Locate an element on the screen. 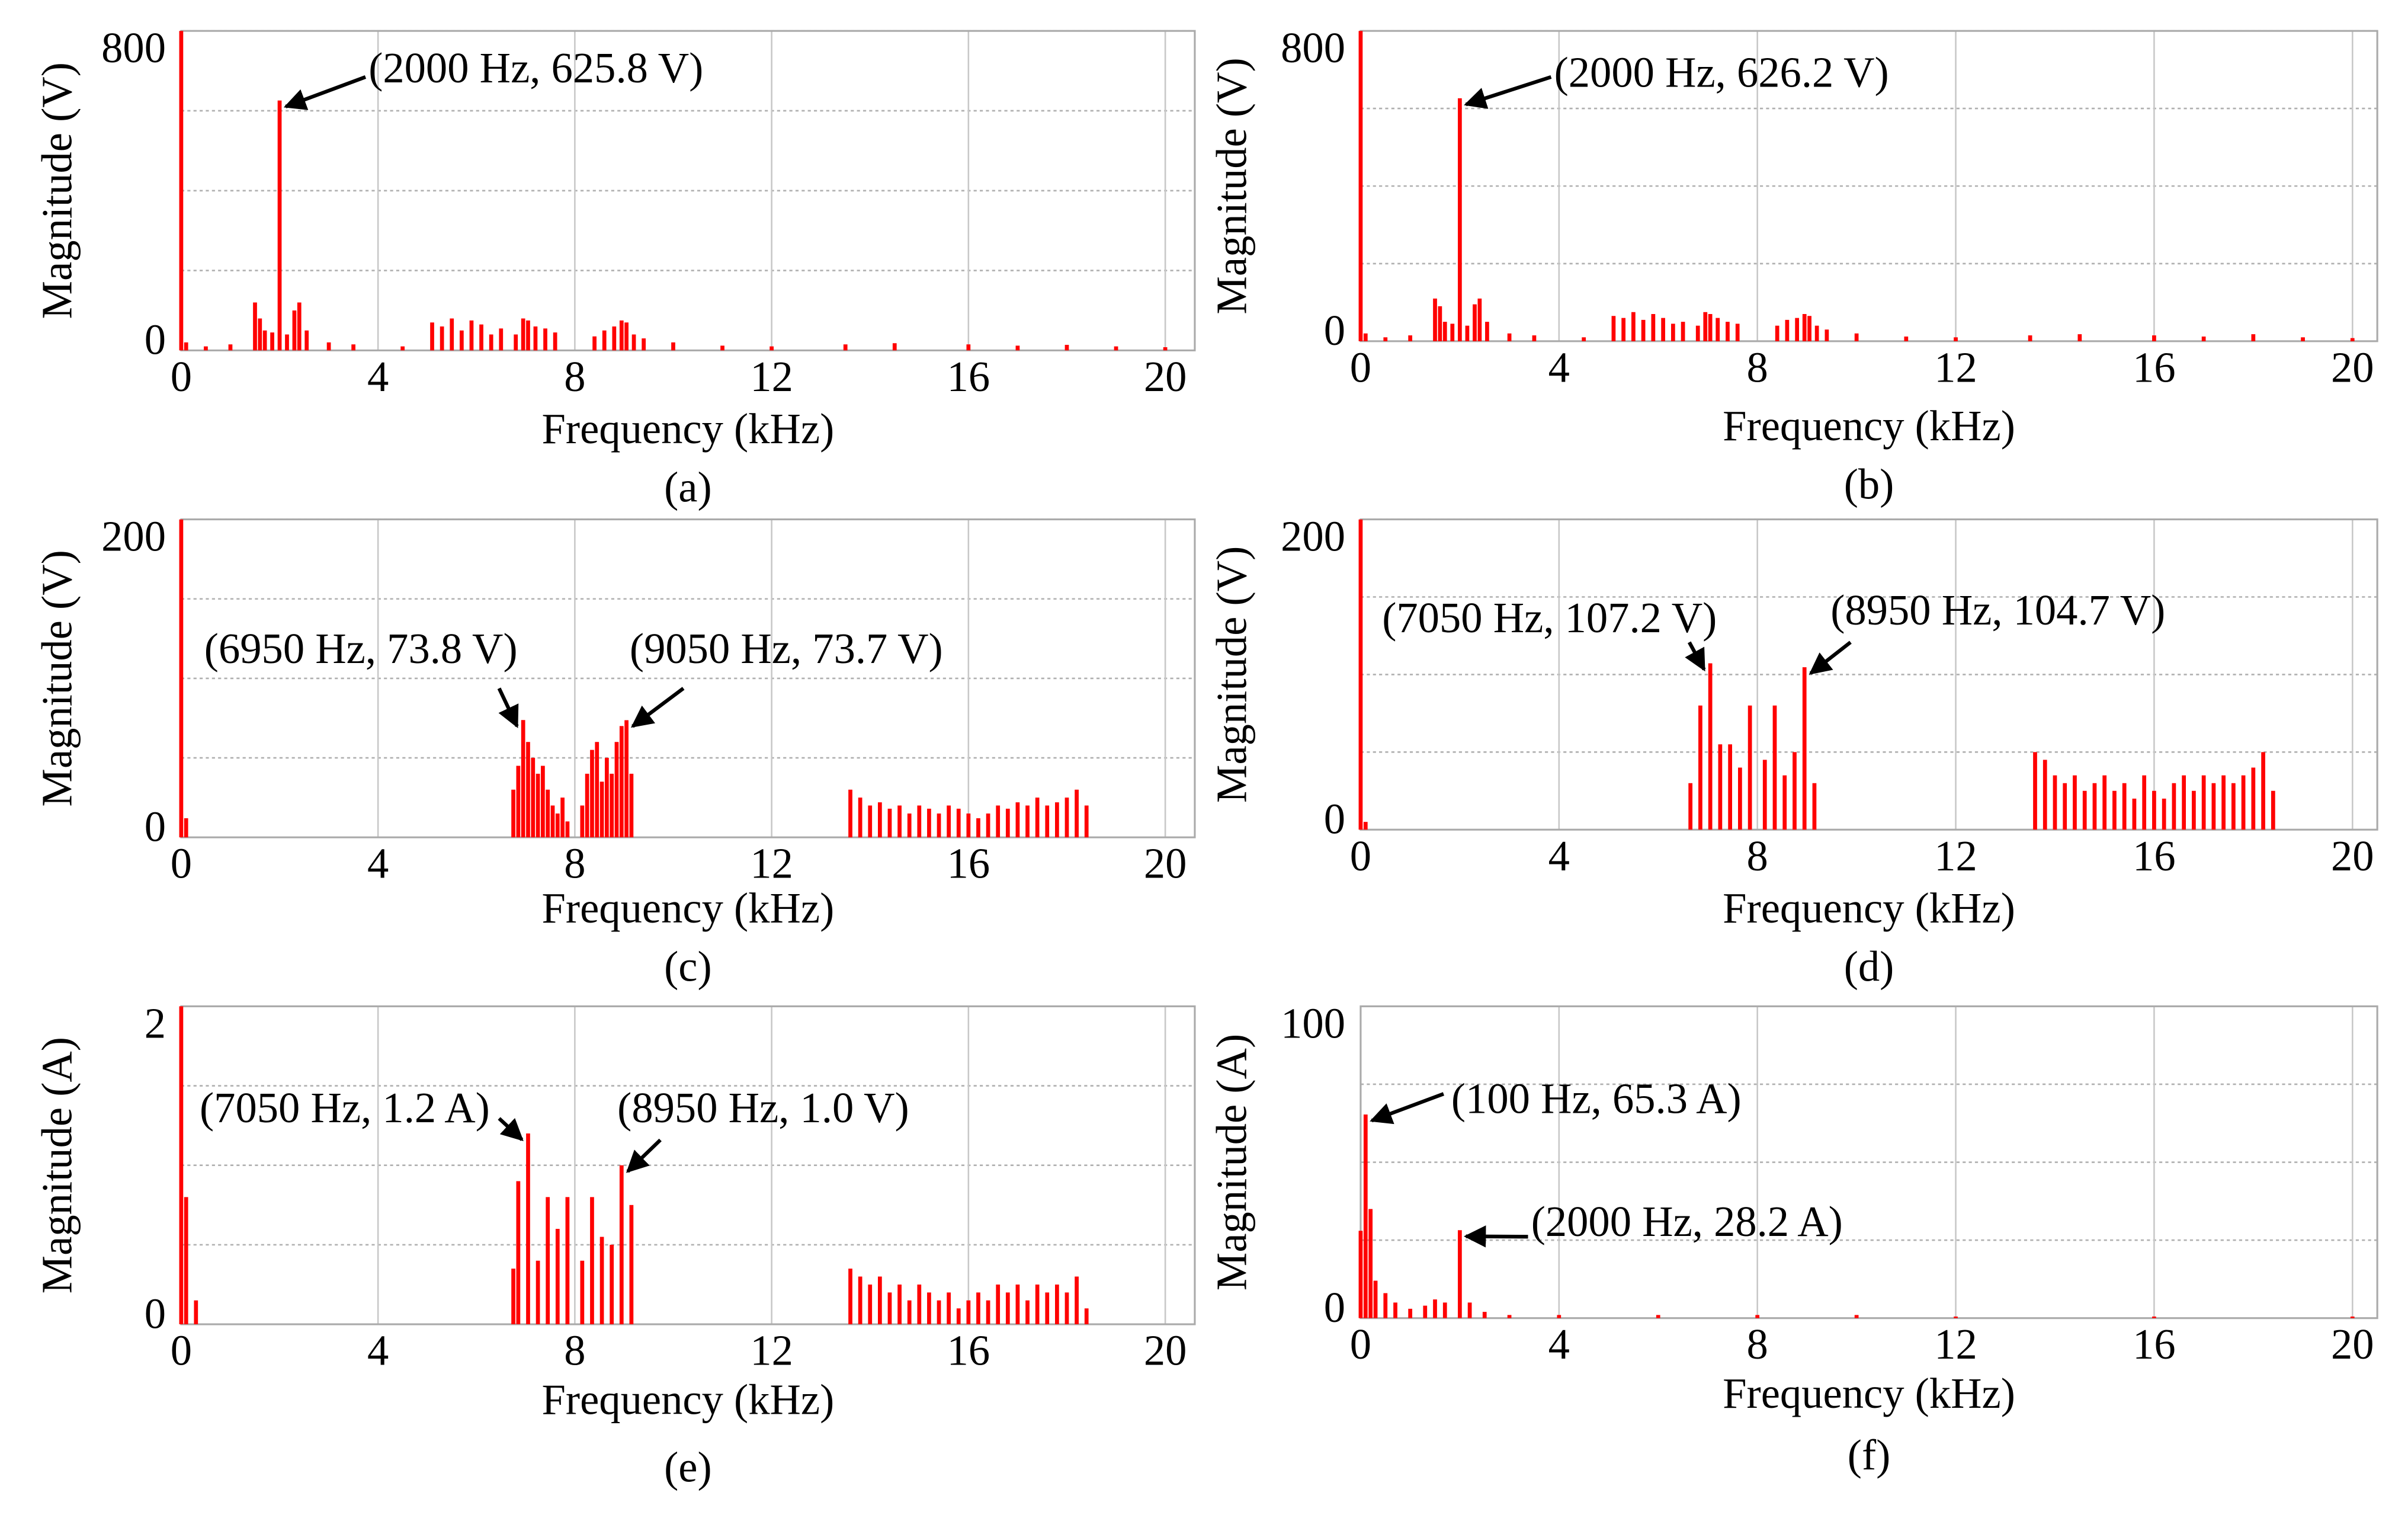 The height and width of the screenshot is (1518, 2408). caption: (d) is located at coordinates (1869, 966).